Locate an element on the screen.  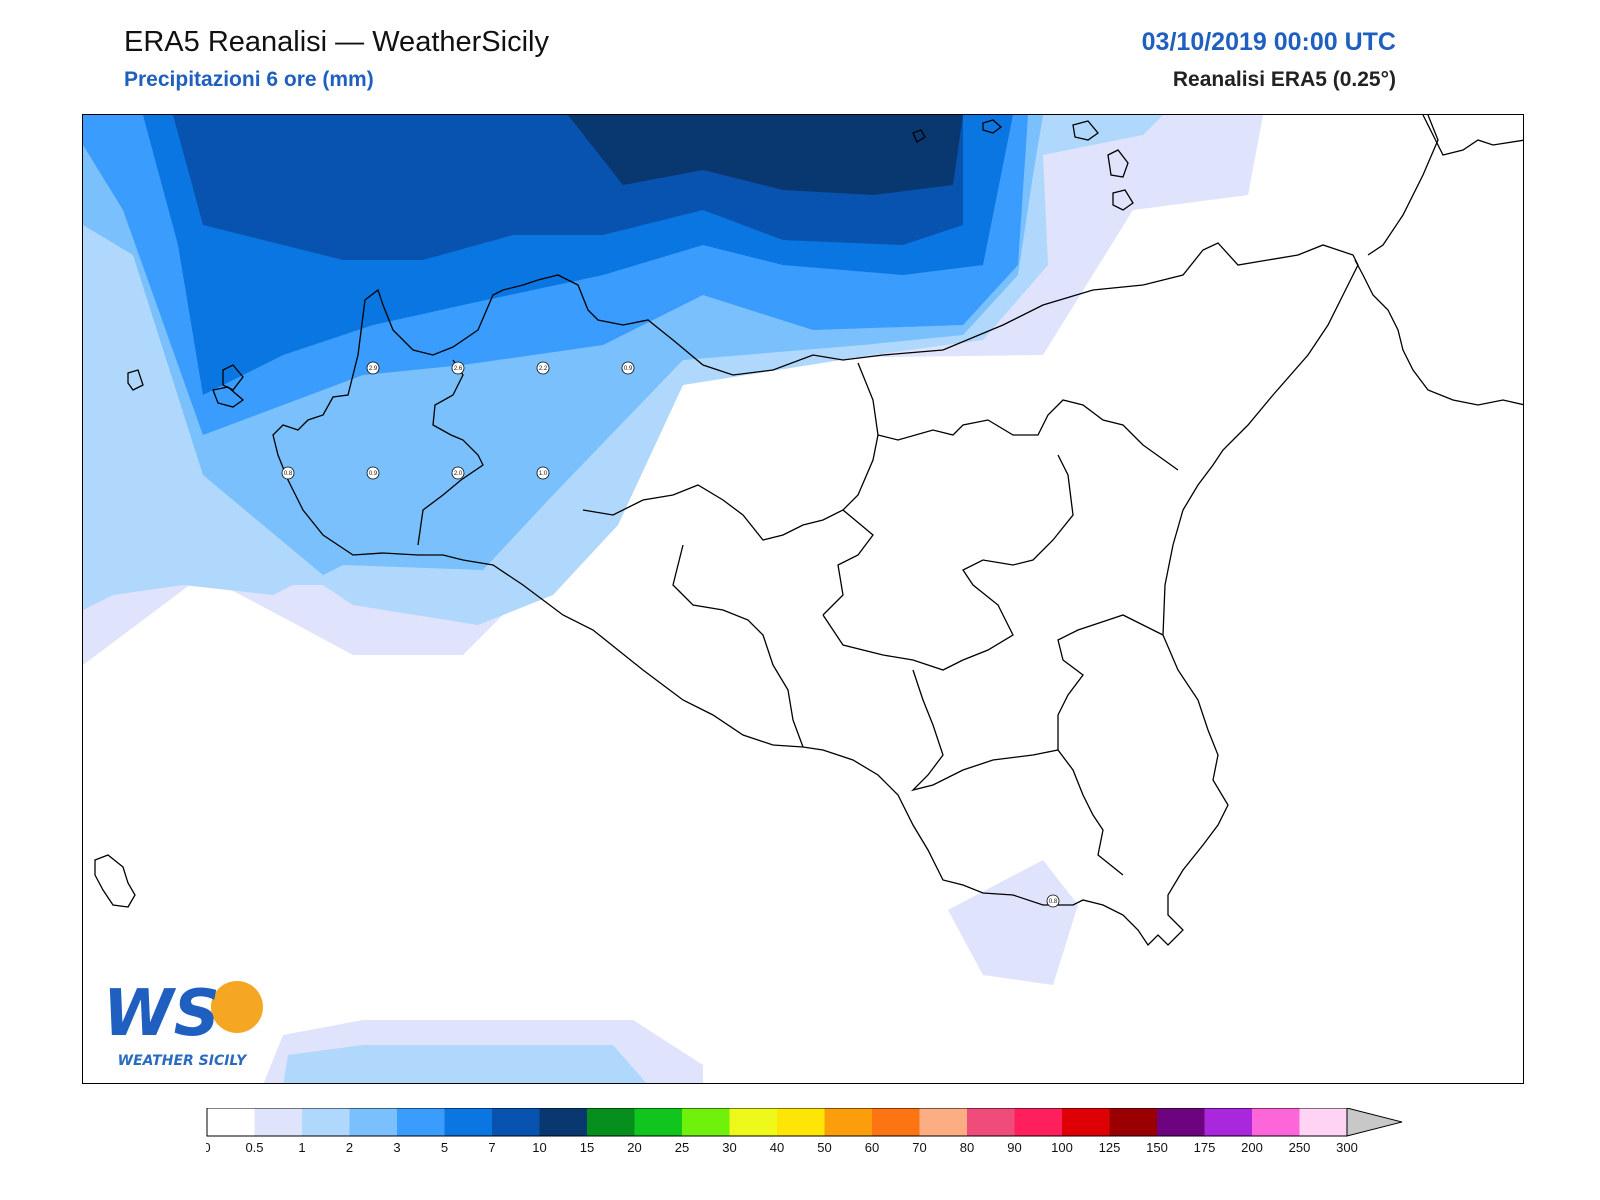
region-boundary-agrigento is located at coordinates (738, 646).